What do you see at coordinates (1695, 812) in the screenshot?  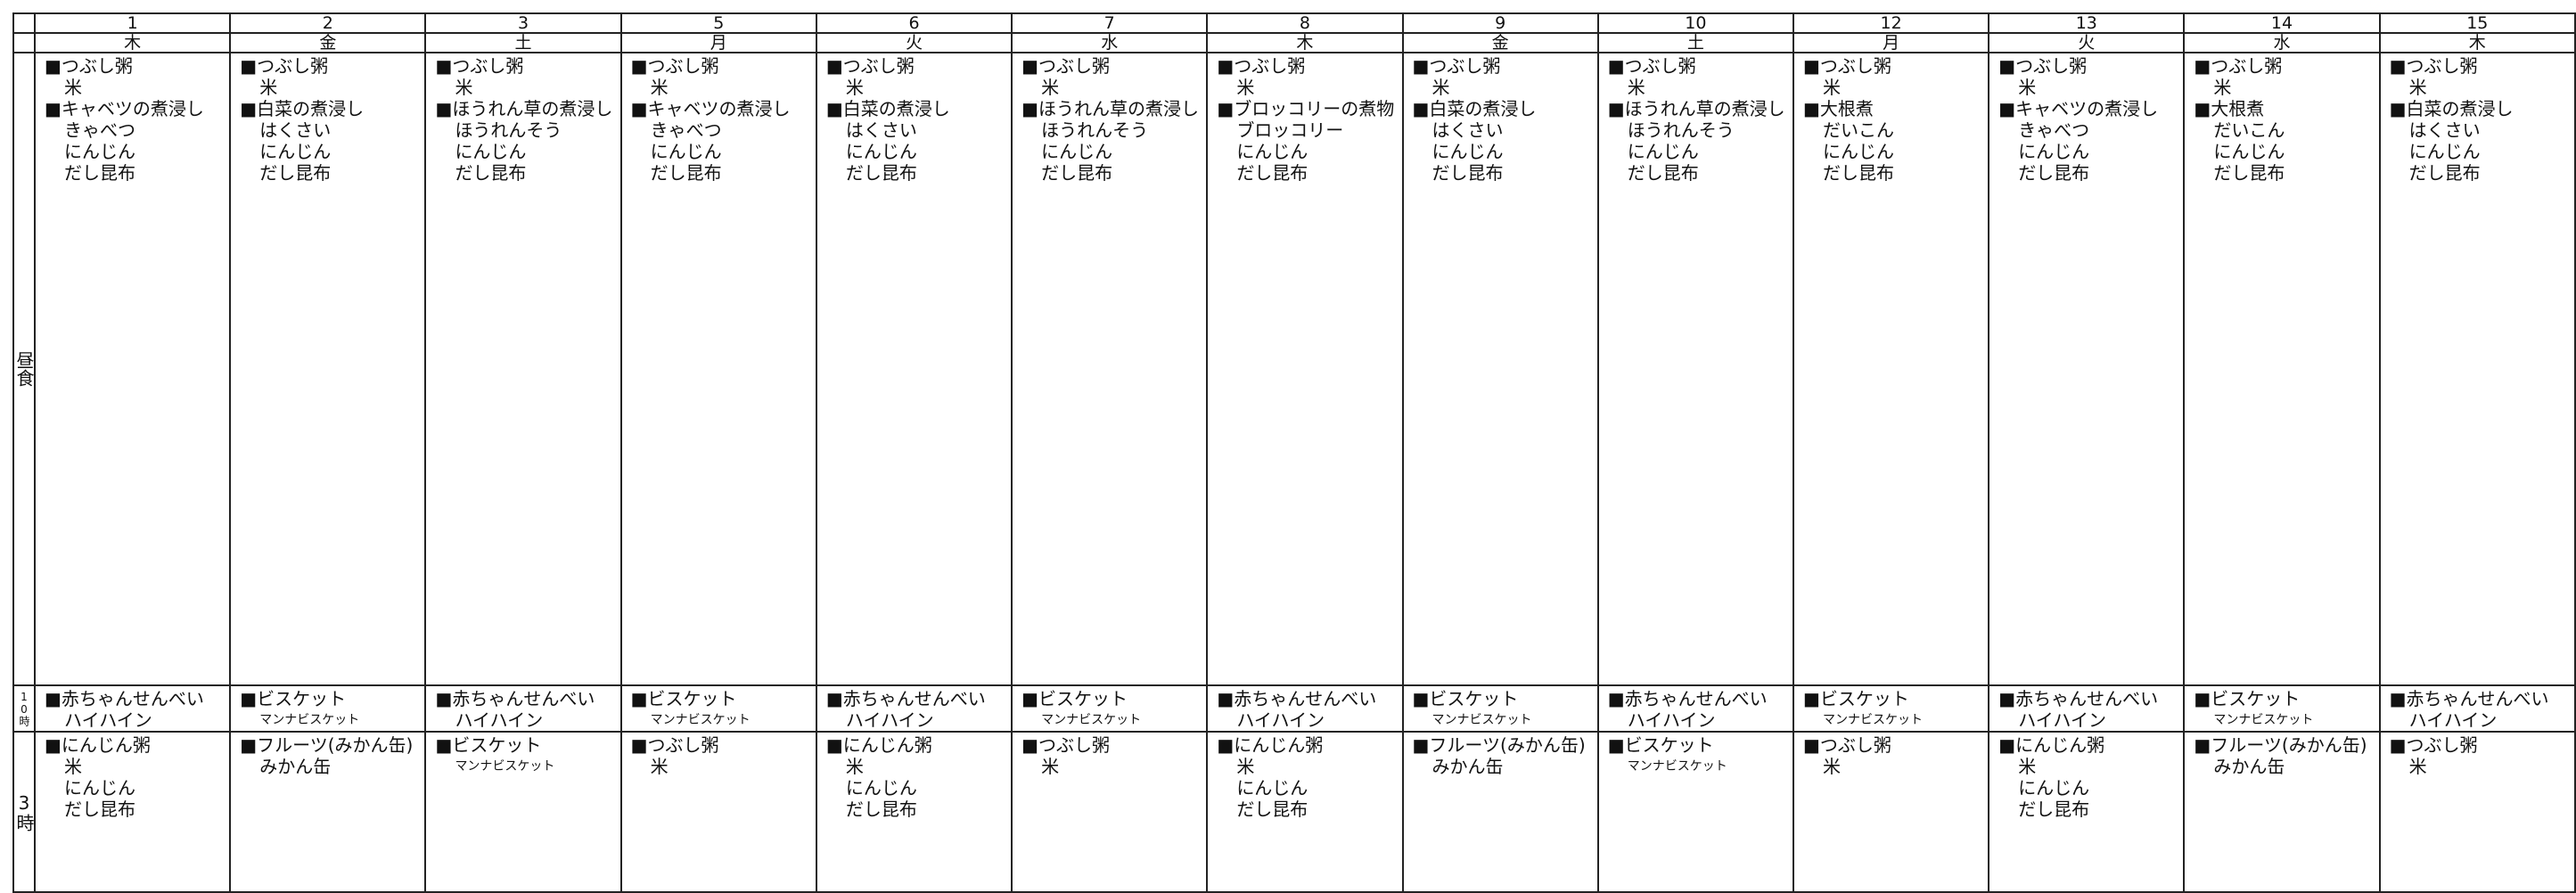 I see `snack_pm-cell: ■ビスケット マンナビスケット` at bounding box center [1695, 812].